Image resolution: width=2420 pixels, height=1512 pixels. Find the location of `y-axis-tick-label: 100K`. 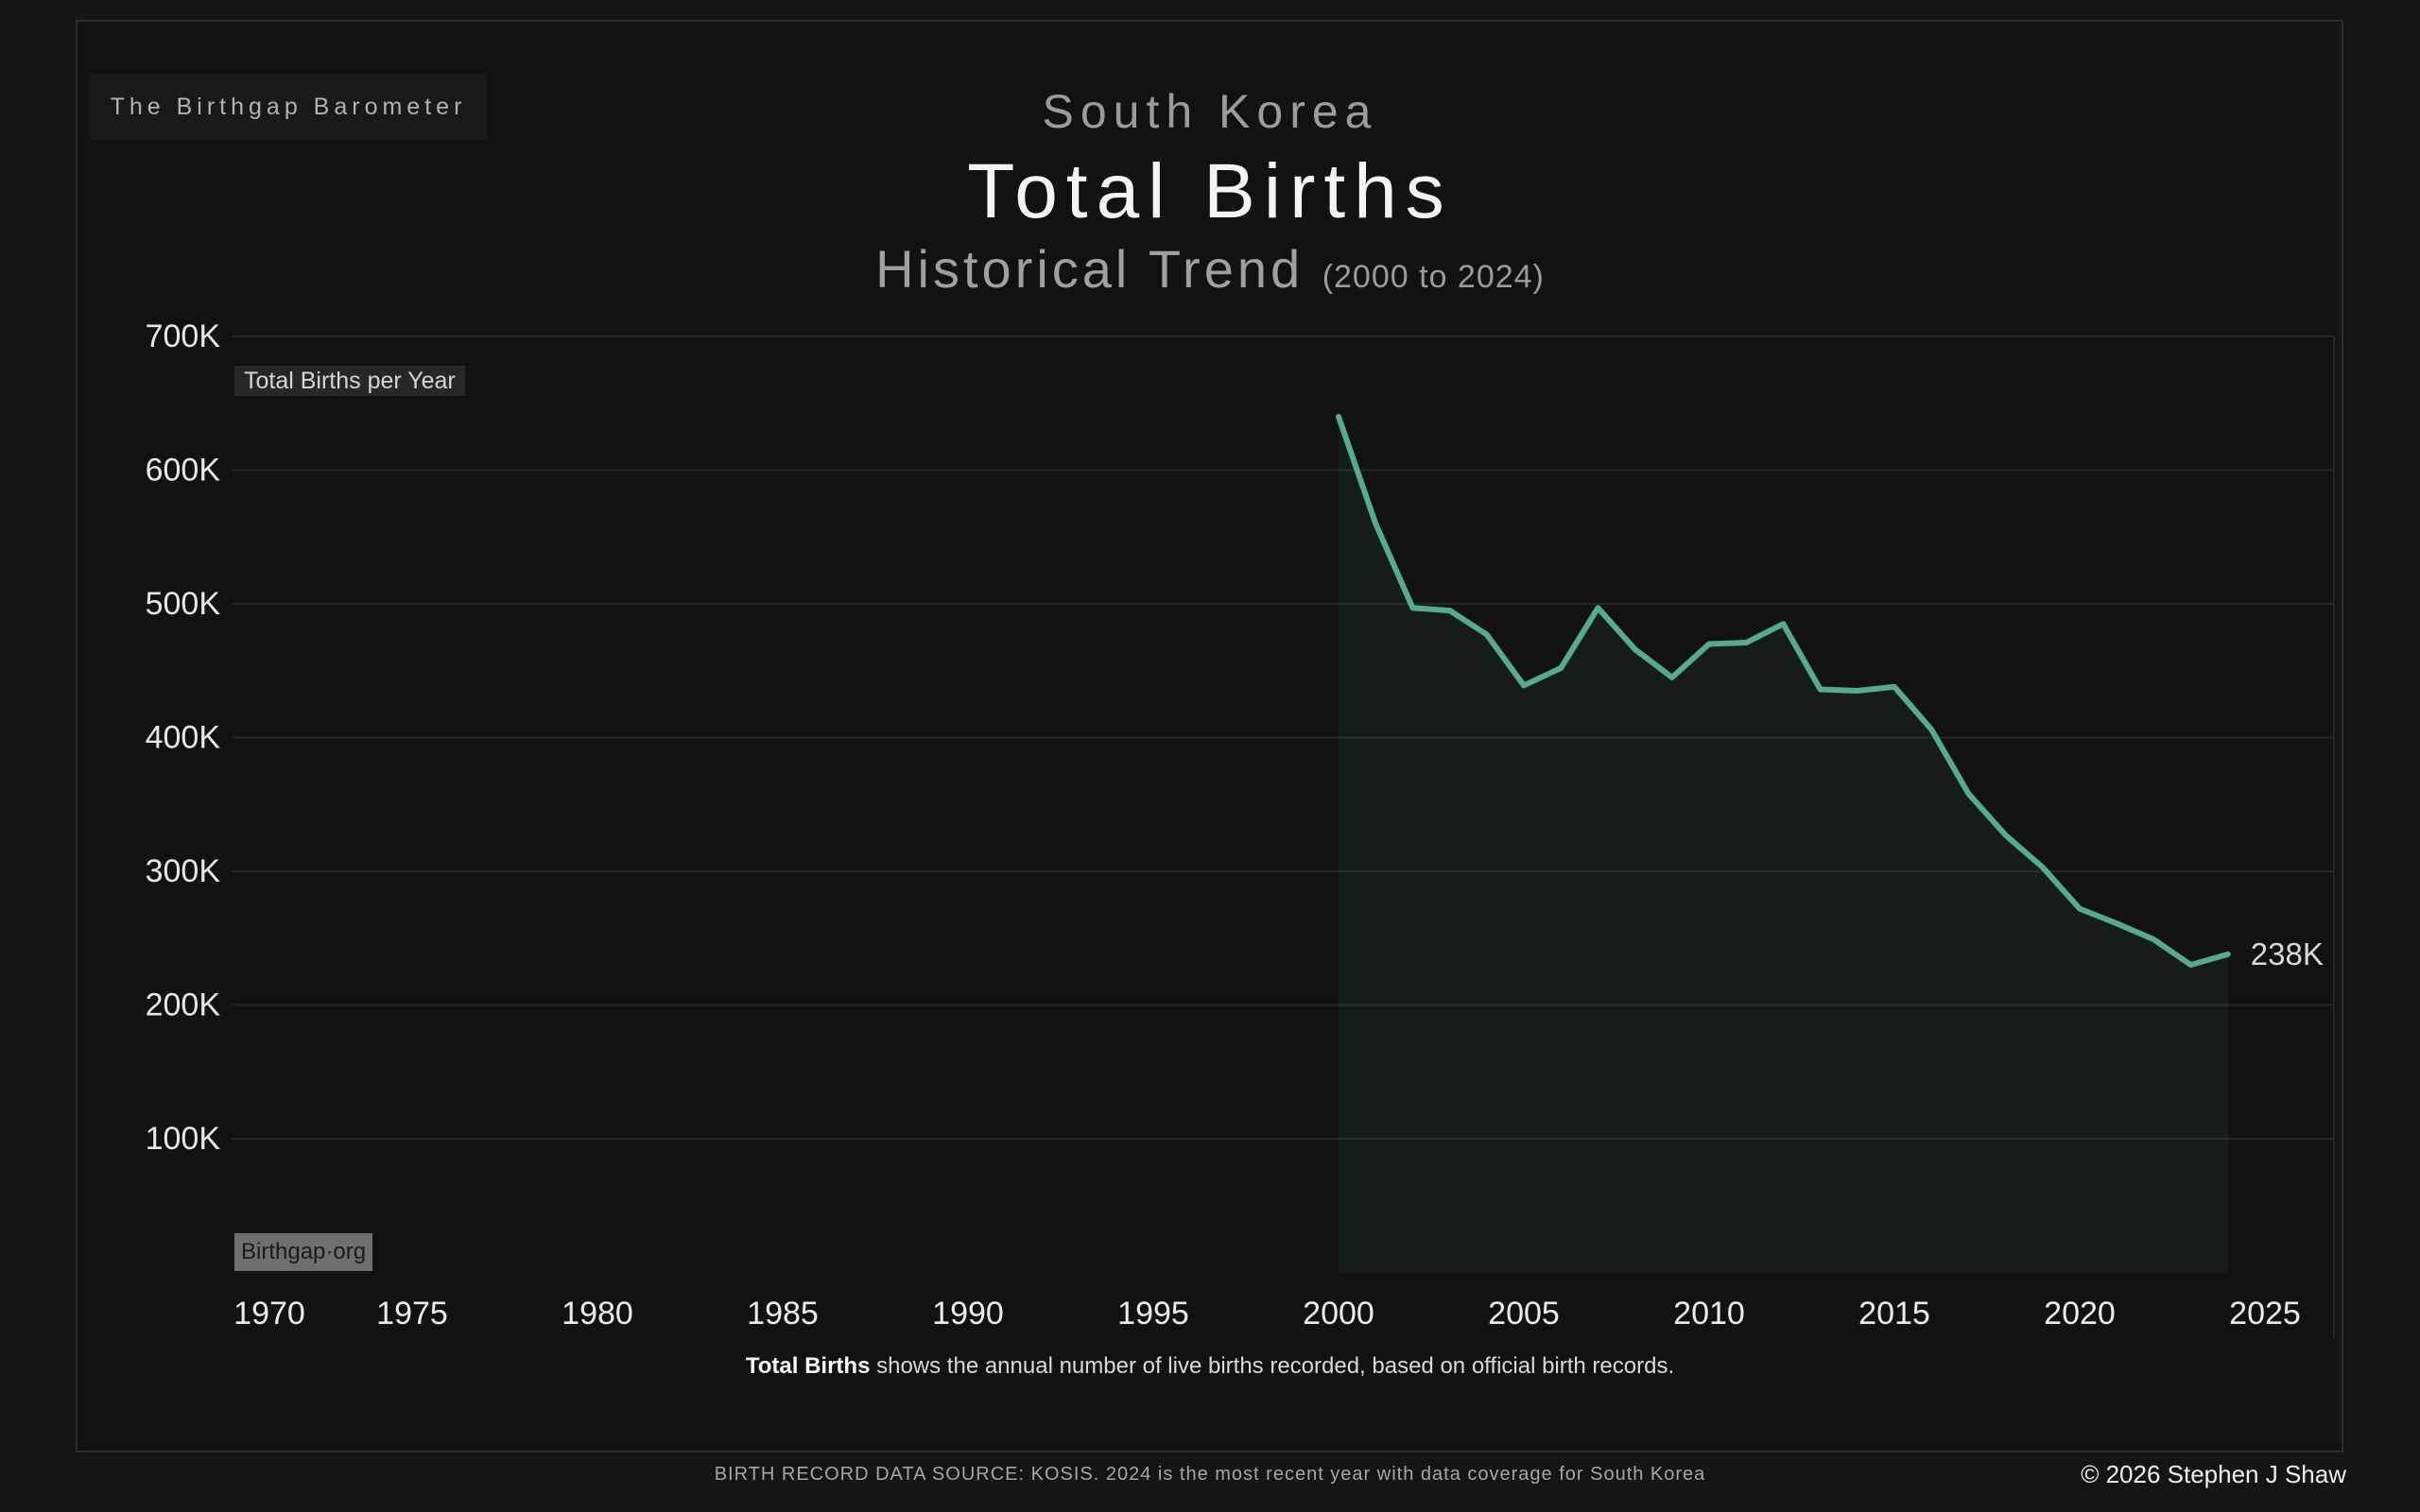

y-axis-tick-label: 100K is located at coordinates (183, 1139).